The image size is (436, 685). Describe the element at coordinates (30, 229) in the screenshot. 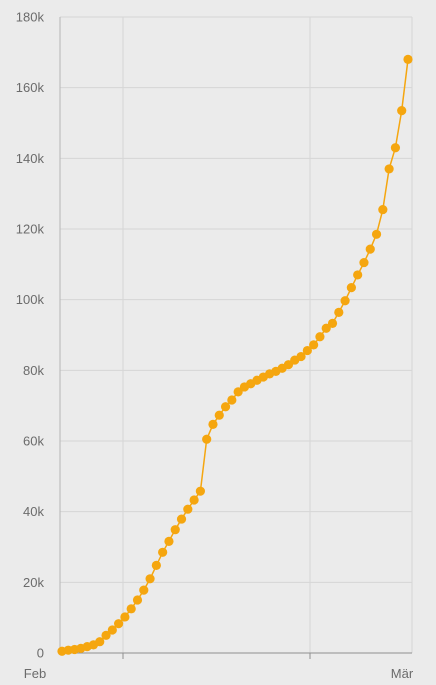

I see `y-tick-label: 120k` at that location.